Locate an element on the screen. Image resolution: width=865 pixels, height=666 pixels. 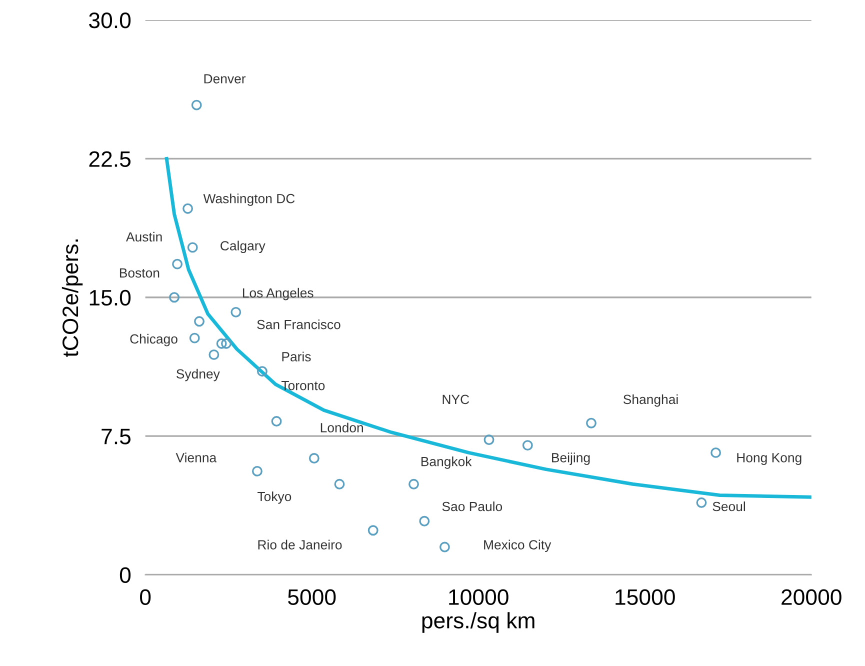
annotation: Vienna is located at coordinates (196, 457).